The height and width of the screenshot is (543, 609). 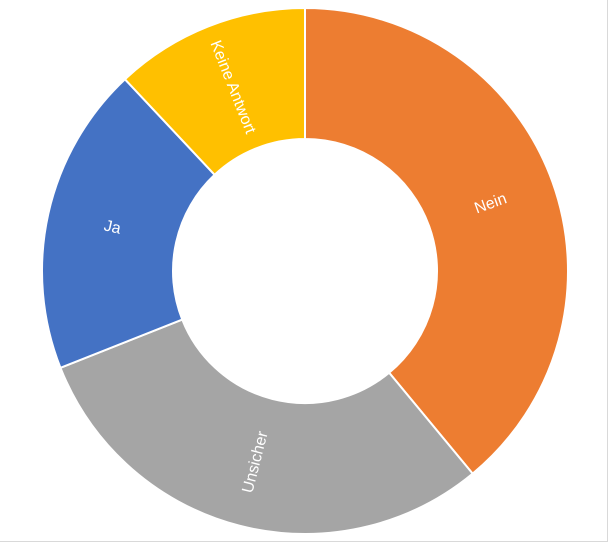 I want to click on slice-label-ja: Ja, so click(x=112, y=228).